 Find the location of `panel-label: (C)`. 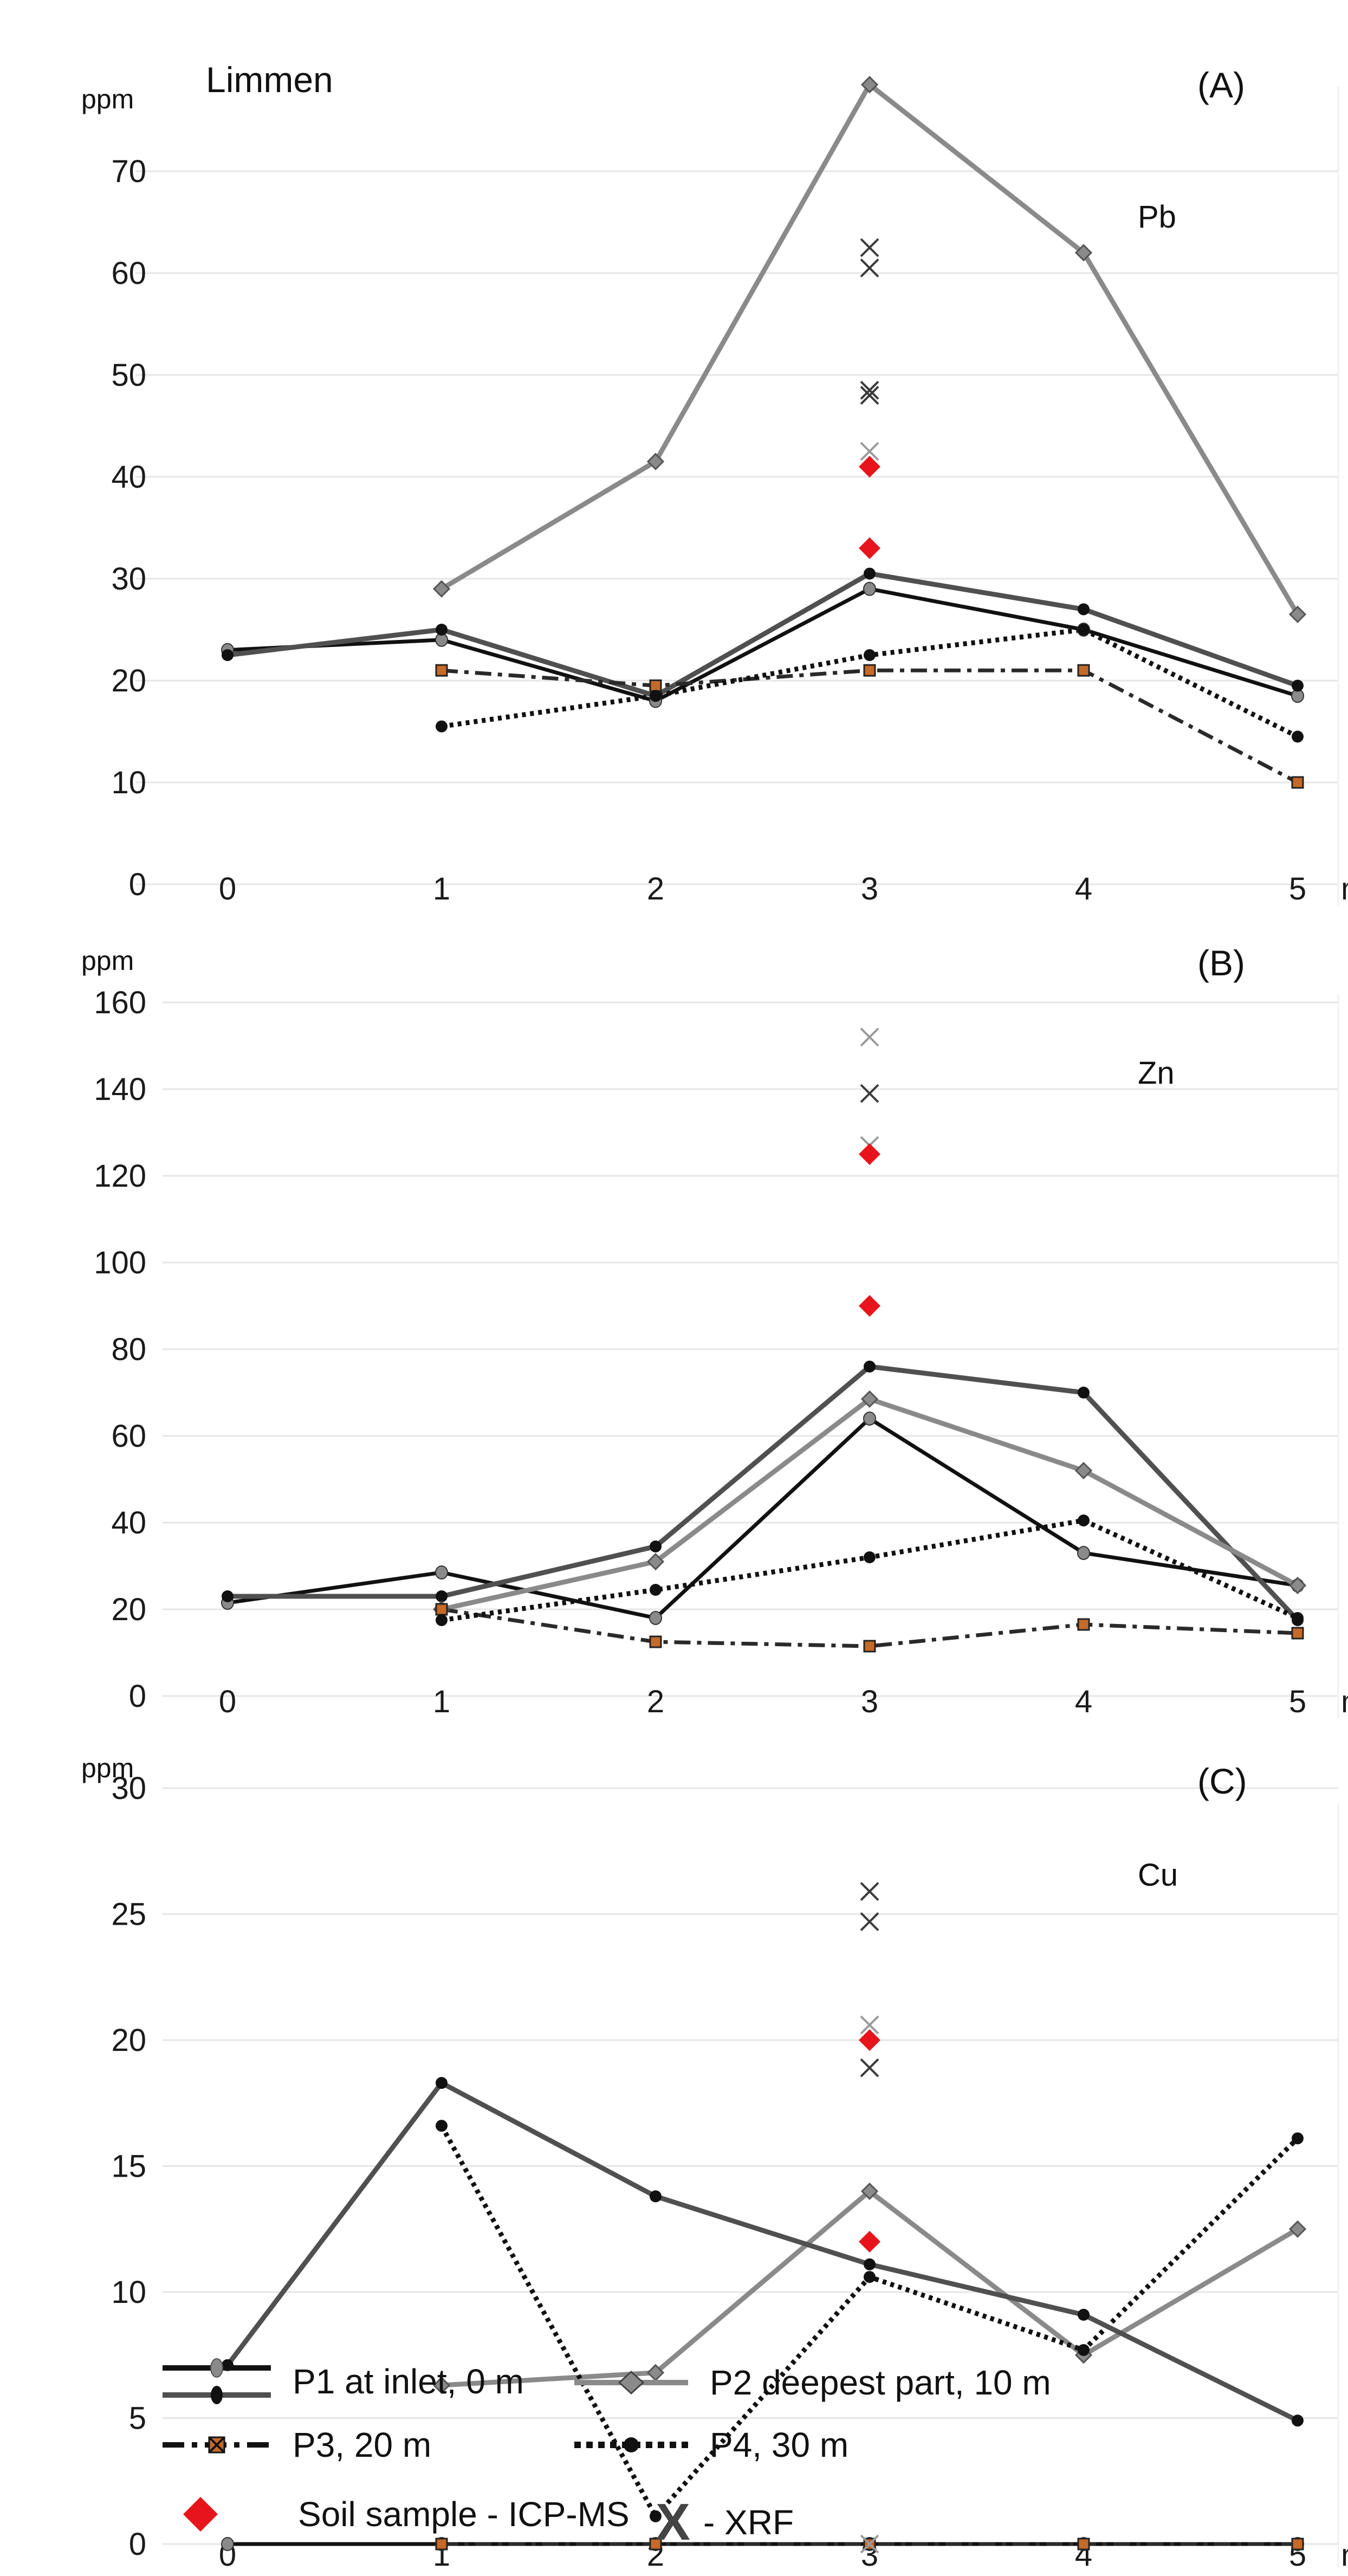

panel-label: (C) is located at coordinates (1222, 1781).